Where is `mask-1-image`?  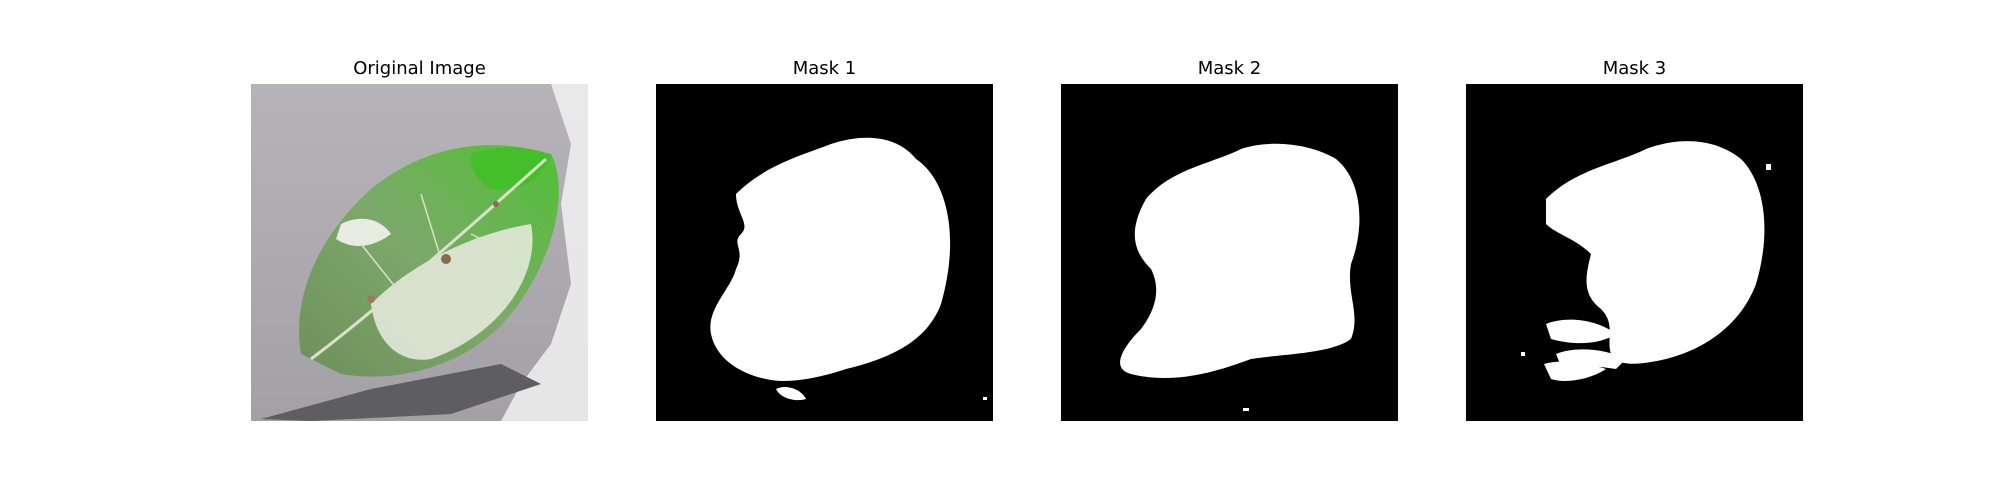 mask-1-image is located at coordinates (824, 252).